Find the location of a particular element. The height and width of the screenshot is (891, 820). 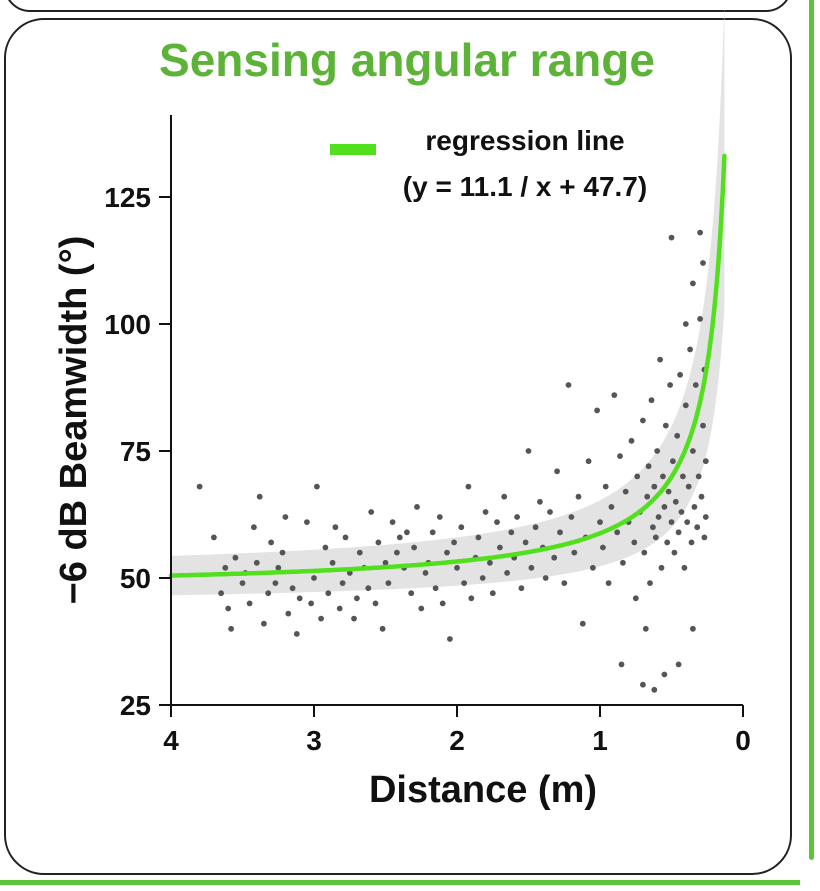

y-axis-title: −6 dB Beamwidth (°) is located at coordinates (74, 420).